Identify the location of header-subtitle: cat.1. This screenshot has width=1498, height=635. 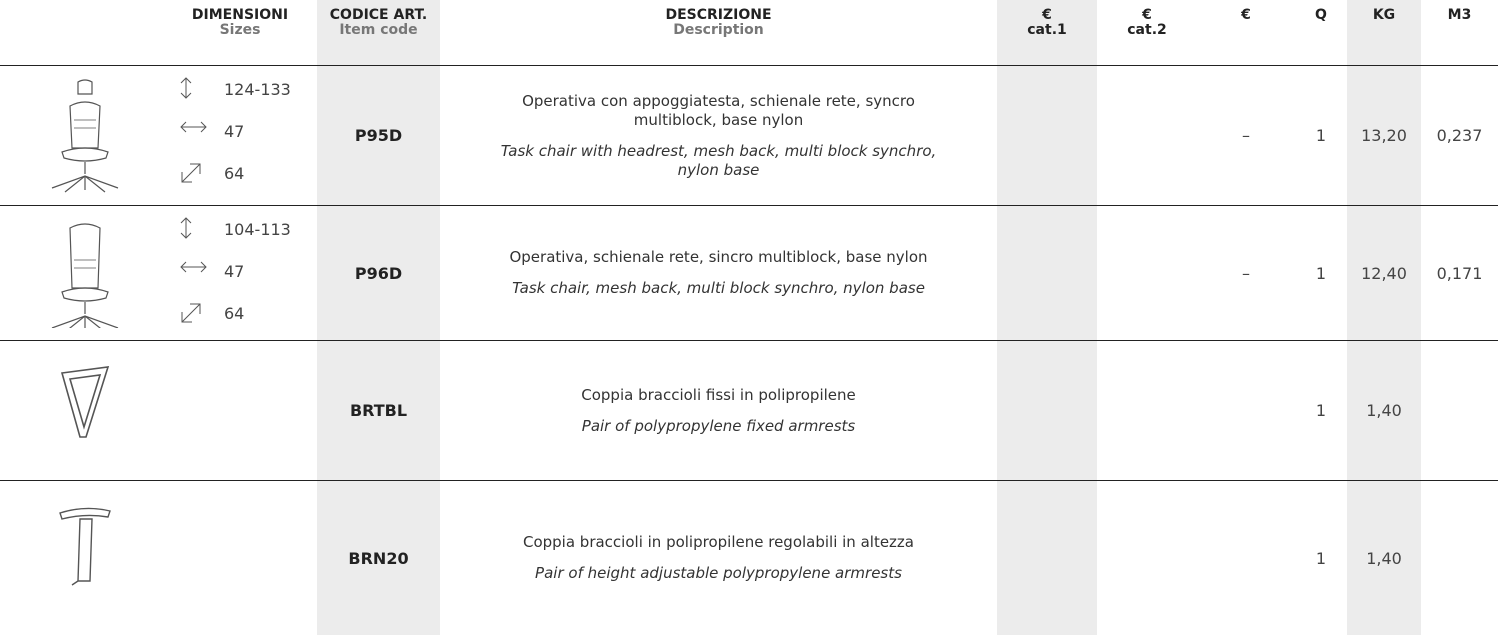
(1047, 30).